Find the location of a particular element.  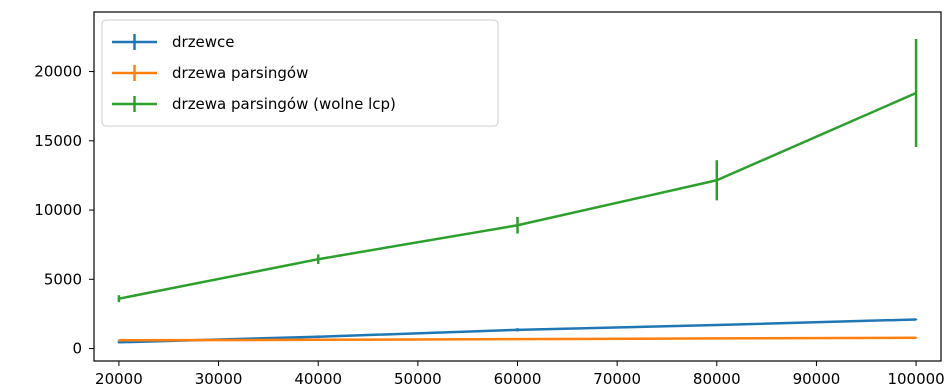

x-tick-label: 50000 is located at coordinates (418, 379).